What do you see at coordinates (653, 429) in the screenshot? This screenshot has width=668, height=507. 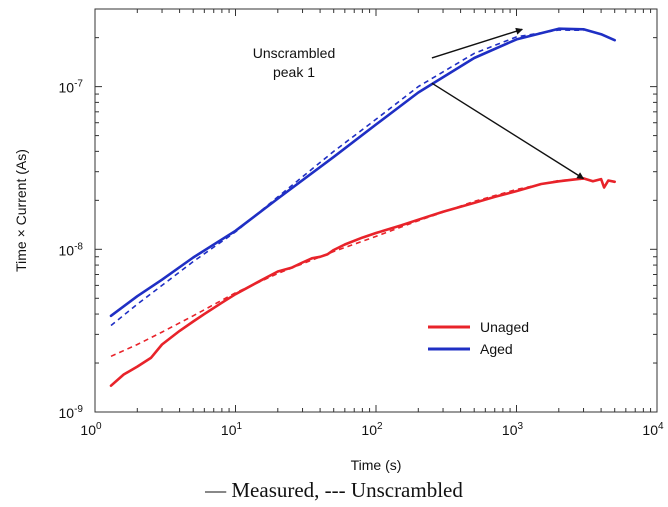 I see `x-tick-label: 10⁴` at bounding box center [653, 429].